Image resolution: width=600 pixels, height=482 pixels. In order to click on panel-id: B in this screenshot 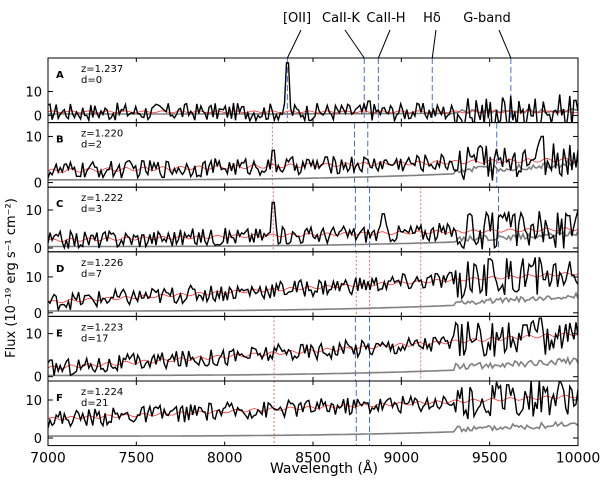, I will do `click(60, 140)`.